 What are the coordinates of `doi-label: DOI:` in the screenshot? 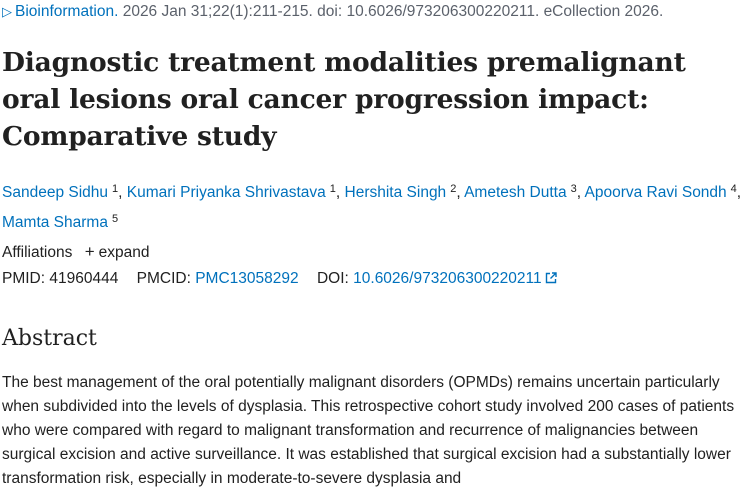 It's located at (332, 278).